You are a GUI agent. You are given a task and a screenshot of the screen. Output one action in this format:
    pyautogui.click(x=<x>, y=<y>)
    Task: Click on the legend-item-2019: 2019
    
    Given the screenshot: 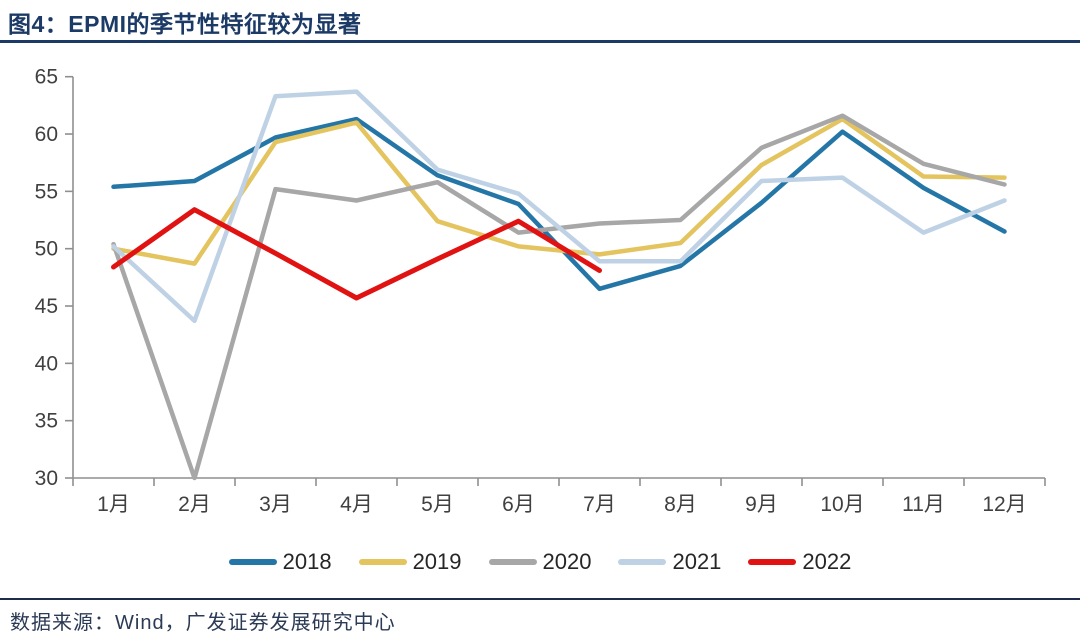 What is the action you would take?
    pyautogui.click(x=410, y=562)
    